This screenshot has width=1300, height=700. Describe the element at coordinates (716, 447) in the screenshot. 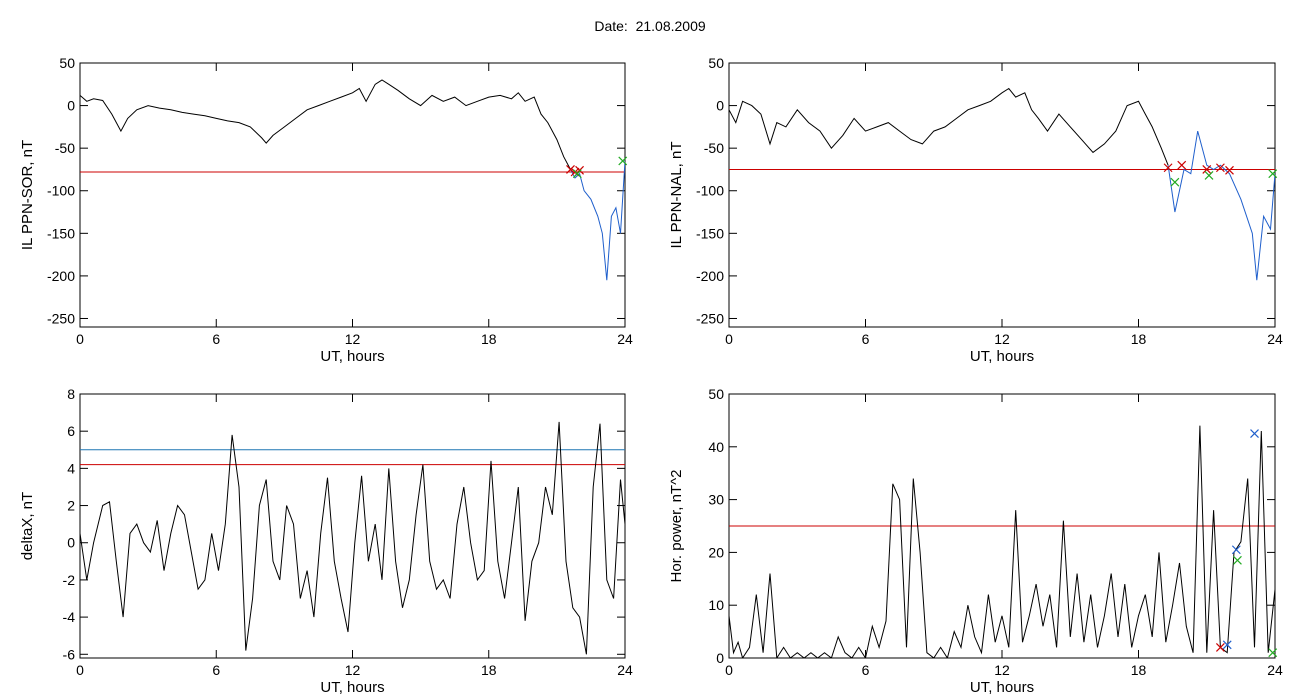

I see `y-tick-label: 40` at that location.